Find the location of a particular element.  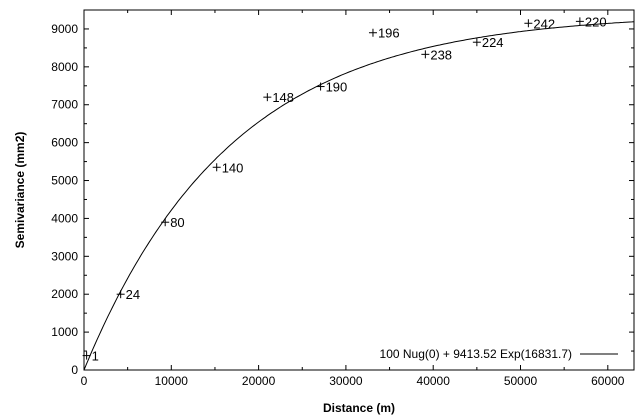

data-point: 224 is located at coordinates (488, 42).